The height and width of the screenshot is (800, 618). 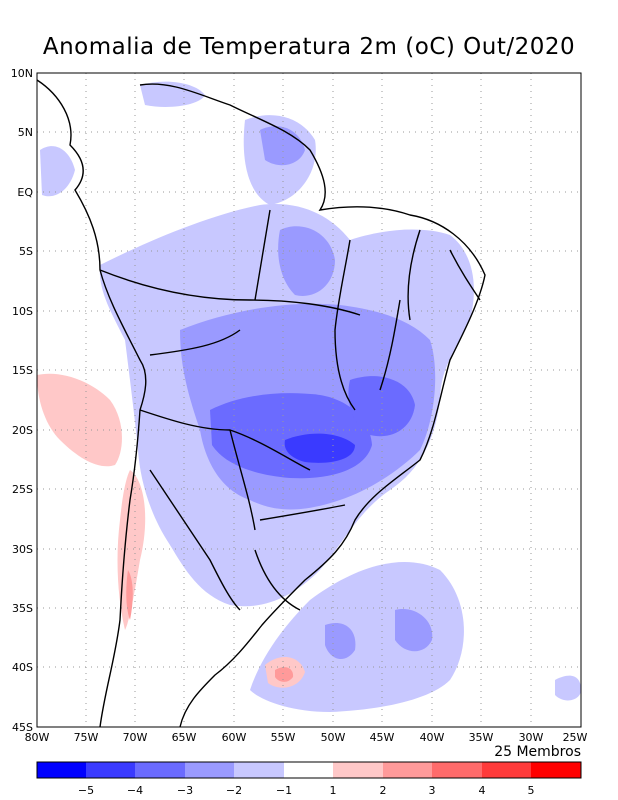 What do you see at coordinates (432, 790) in the screenshot?
I see `legend-label: 3` at bounding box center [432, 790].